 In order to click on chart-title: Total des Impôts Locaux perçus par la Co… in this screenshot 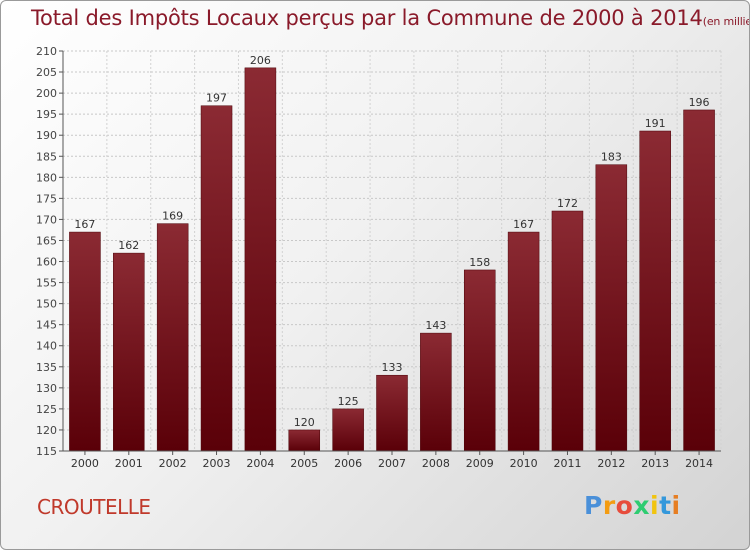, I will do `click(390, 18)`.